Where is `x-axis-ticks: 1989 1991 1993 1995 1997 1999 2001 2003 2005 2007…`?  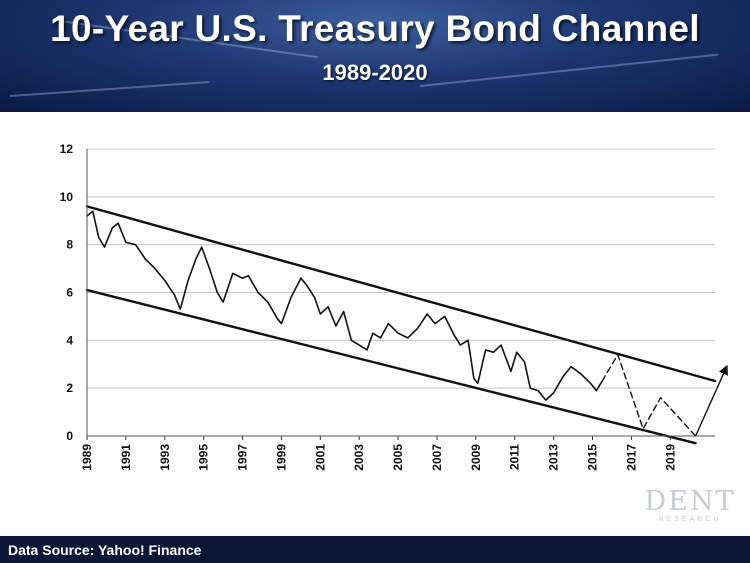
x-axis-ticks: 1989 1991 1993 1995 1997 1999 2001 2003 2005 2007… is located at coordinates (378, 453).